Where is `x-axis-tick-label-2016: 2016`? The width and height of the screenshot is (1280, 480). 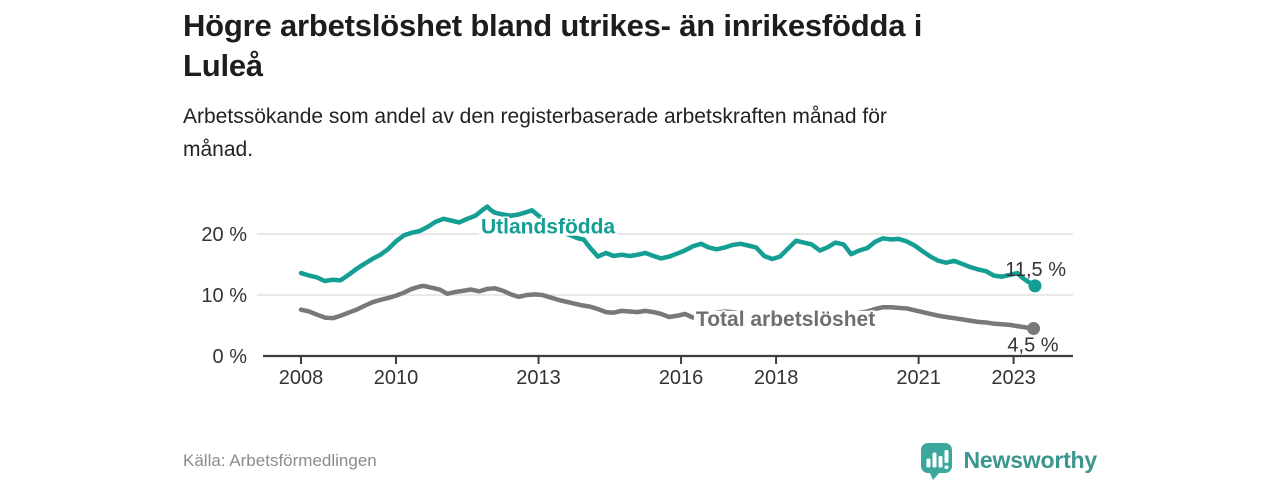 x-axis-tick-label-2016: 2016 is located at coordinates (681, 378).